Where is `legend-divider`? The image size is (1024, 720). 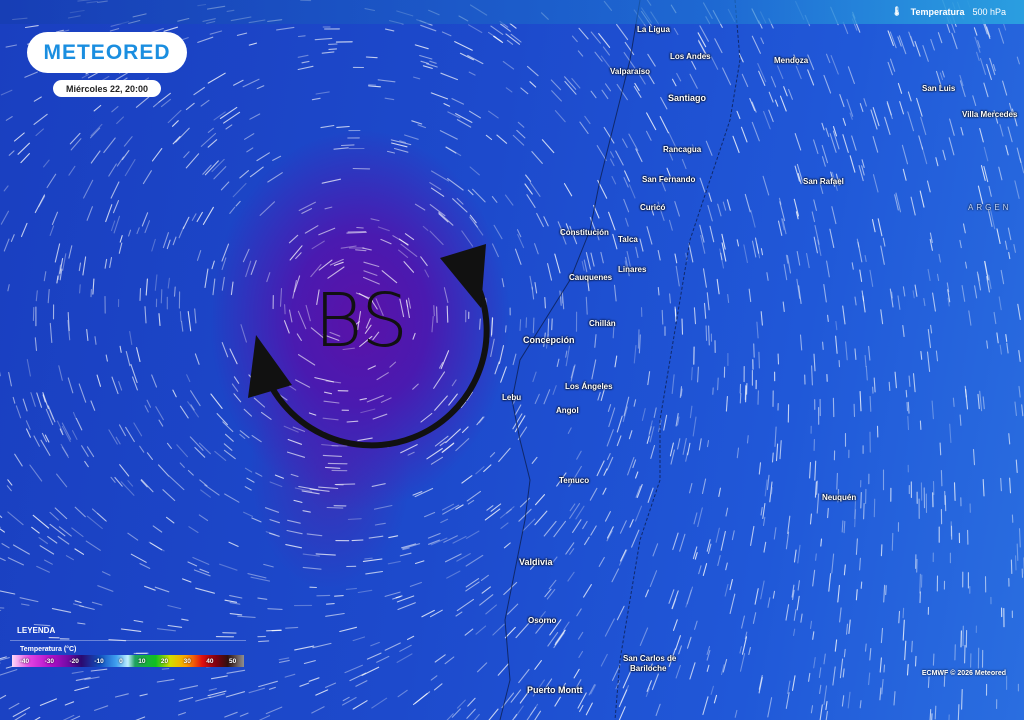 legend-divider is located at coordinates (128, 640).